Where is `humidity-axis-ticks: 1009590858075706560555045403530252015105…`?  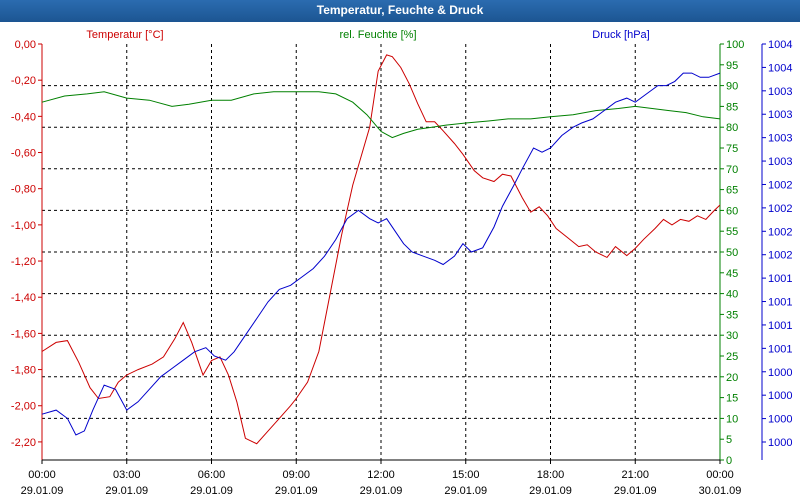
humidity-axis-ticks: 1009590858075706560555045403530252015105… is located at coordinates (732, 253).